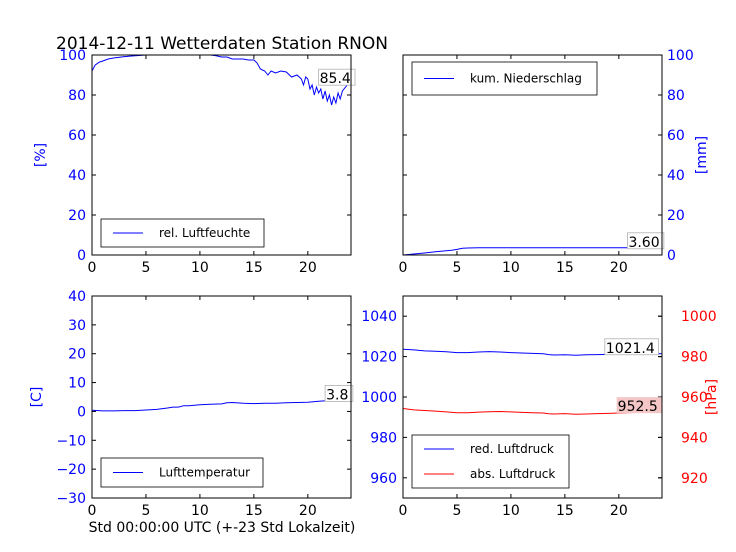 This screenshot has width=736, height=552. I want to click on y-axis-label: [%], so click(41, 155).